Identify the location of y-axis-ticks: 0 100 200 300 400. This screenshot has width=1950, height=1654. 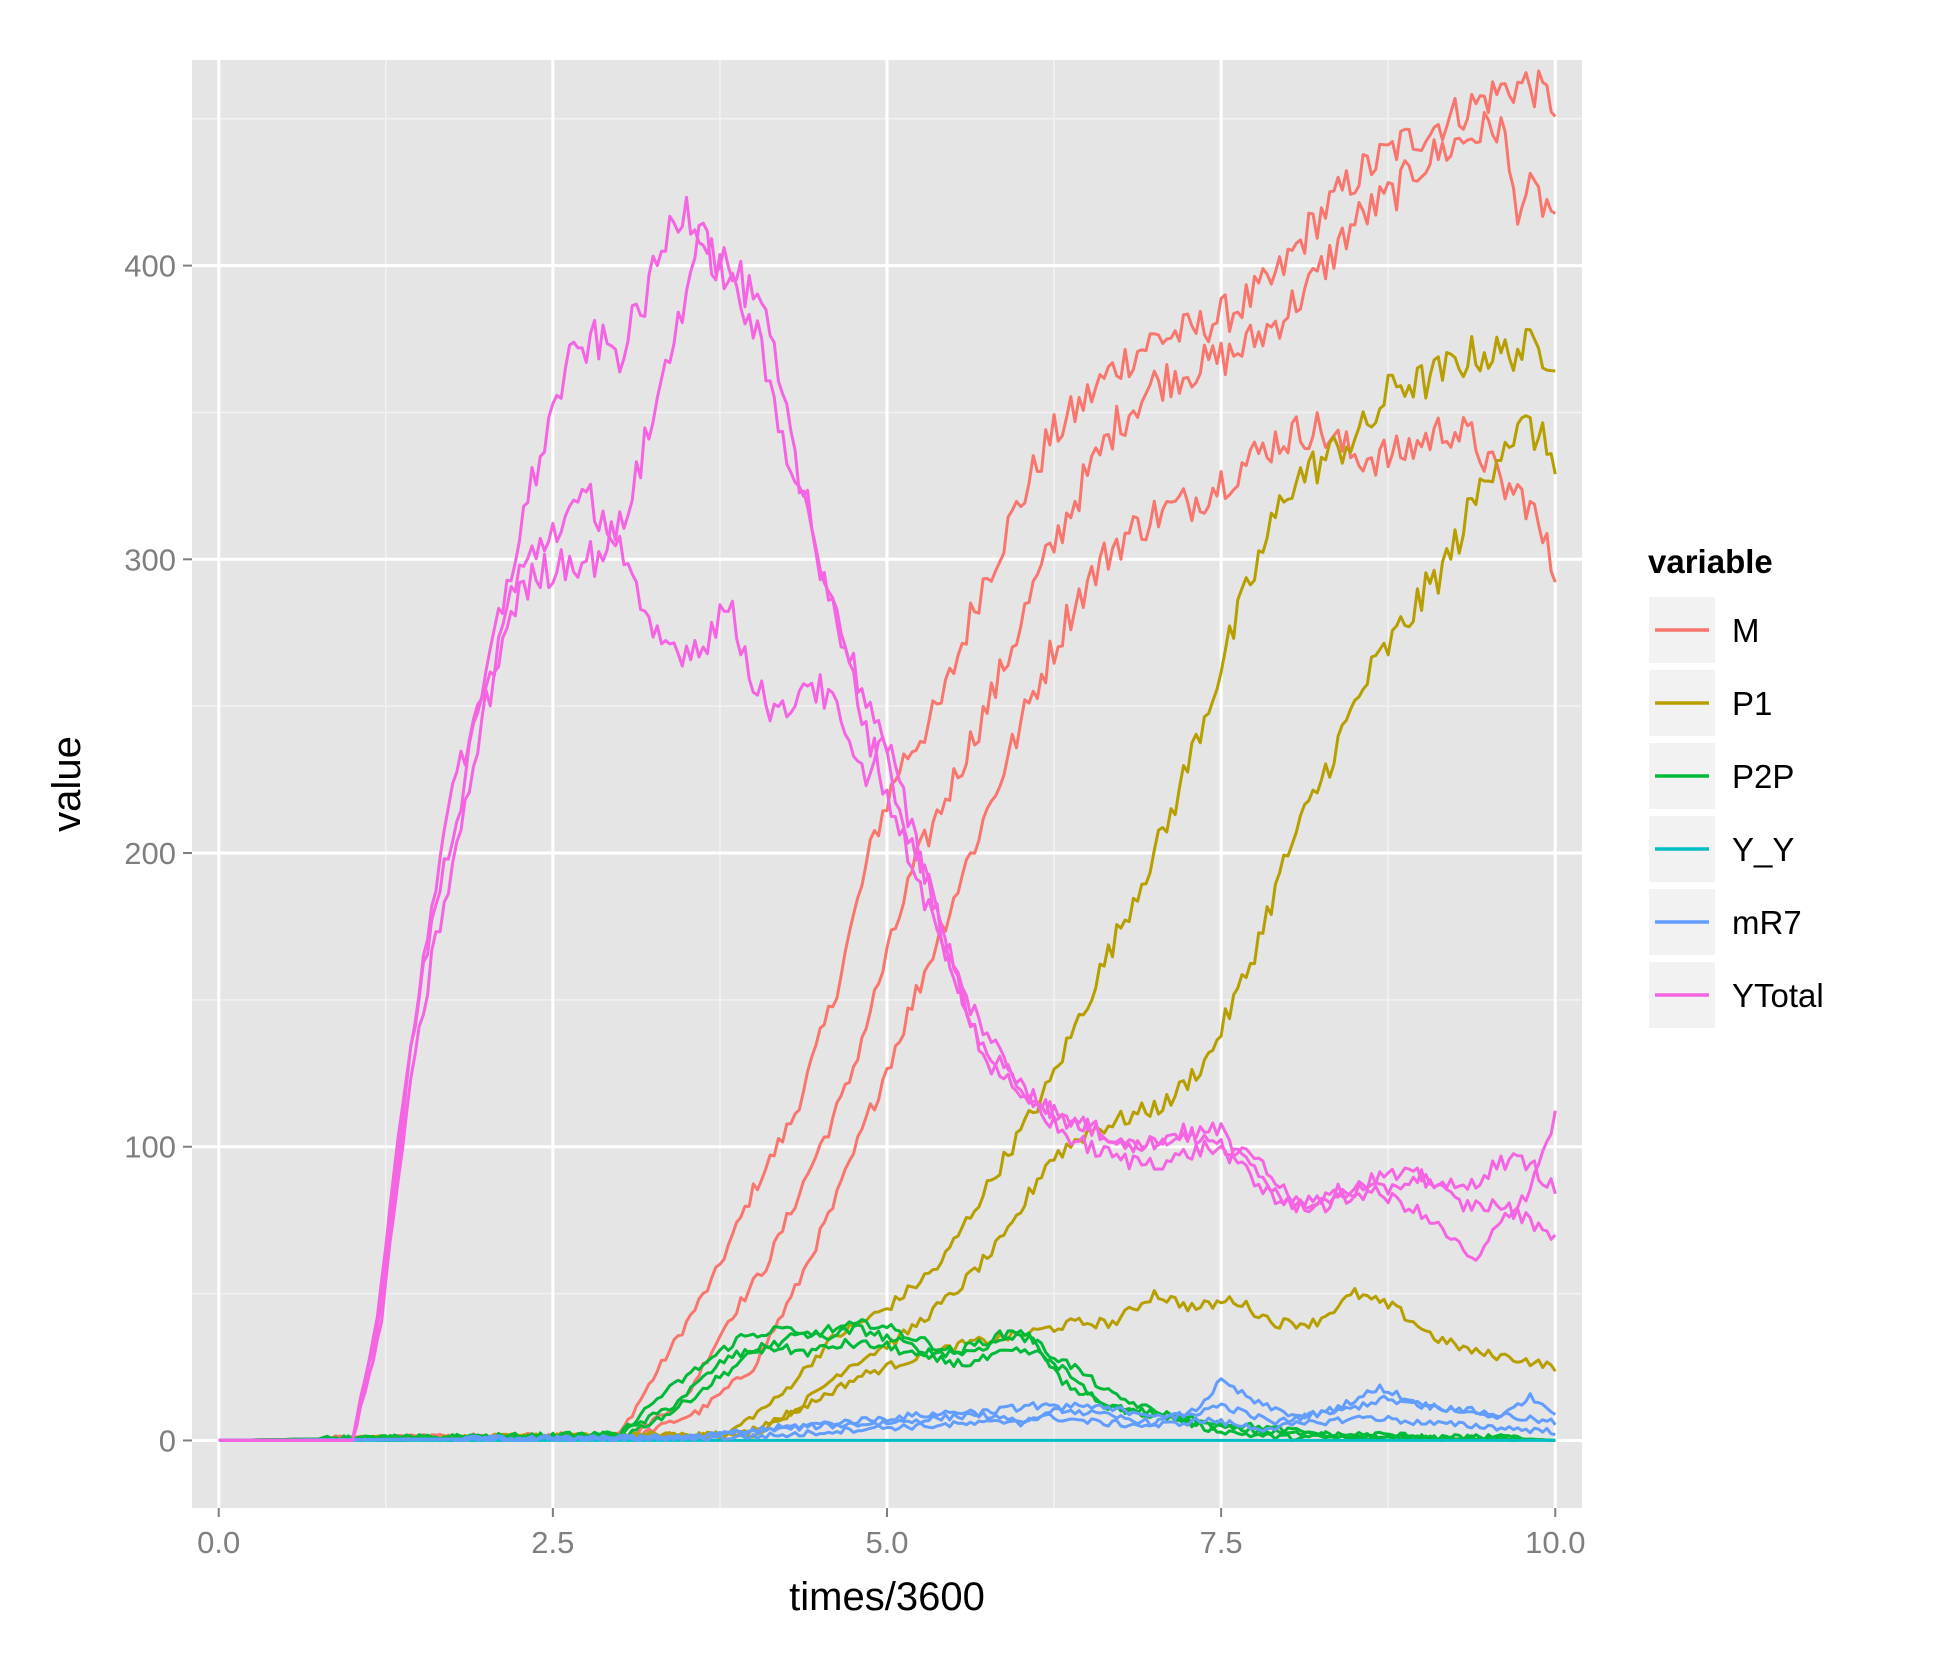
(158, 853).